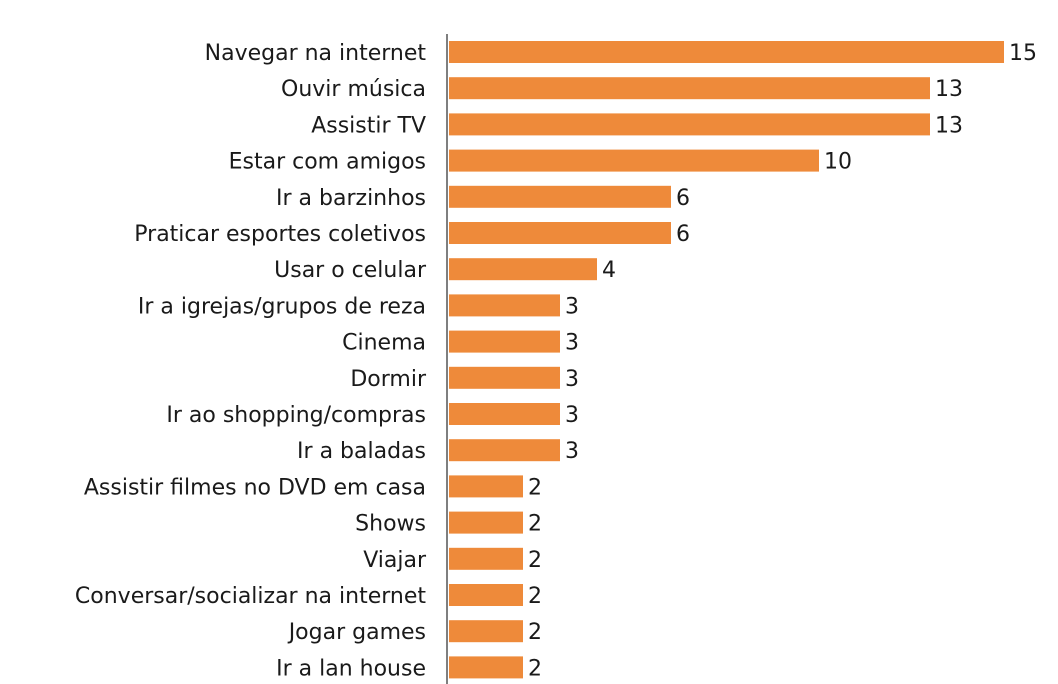  I want to click on value-label: 15, so click(1023, 53).